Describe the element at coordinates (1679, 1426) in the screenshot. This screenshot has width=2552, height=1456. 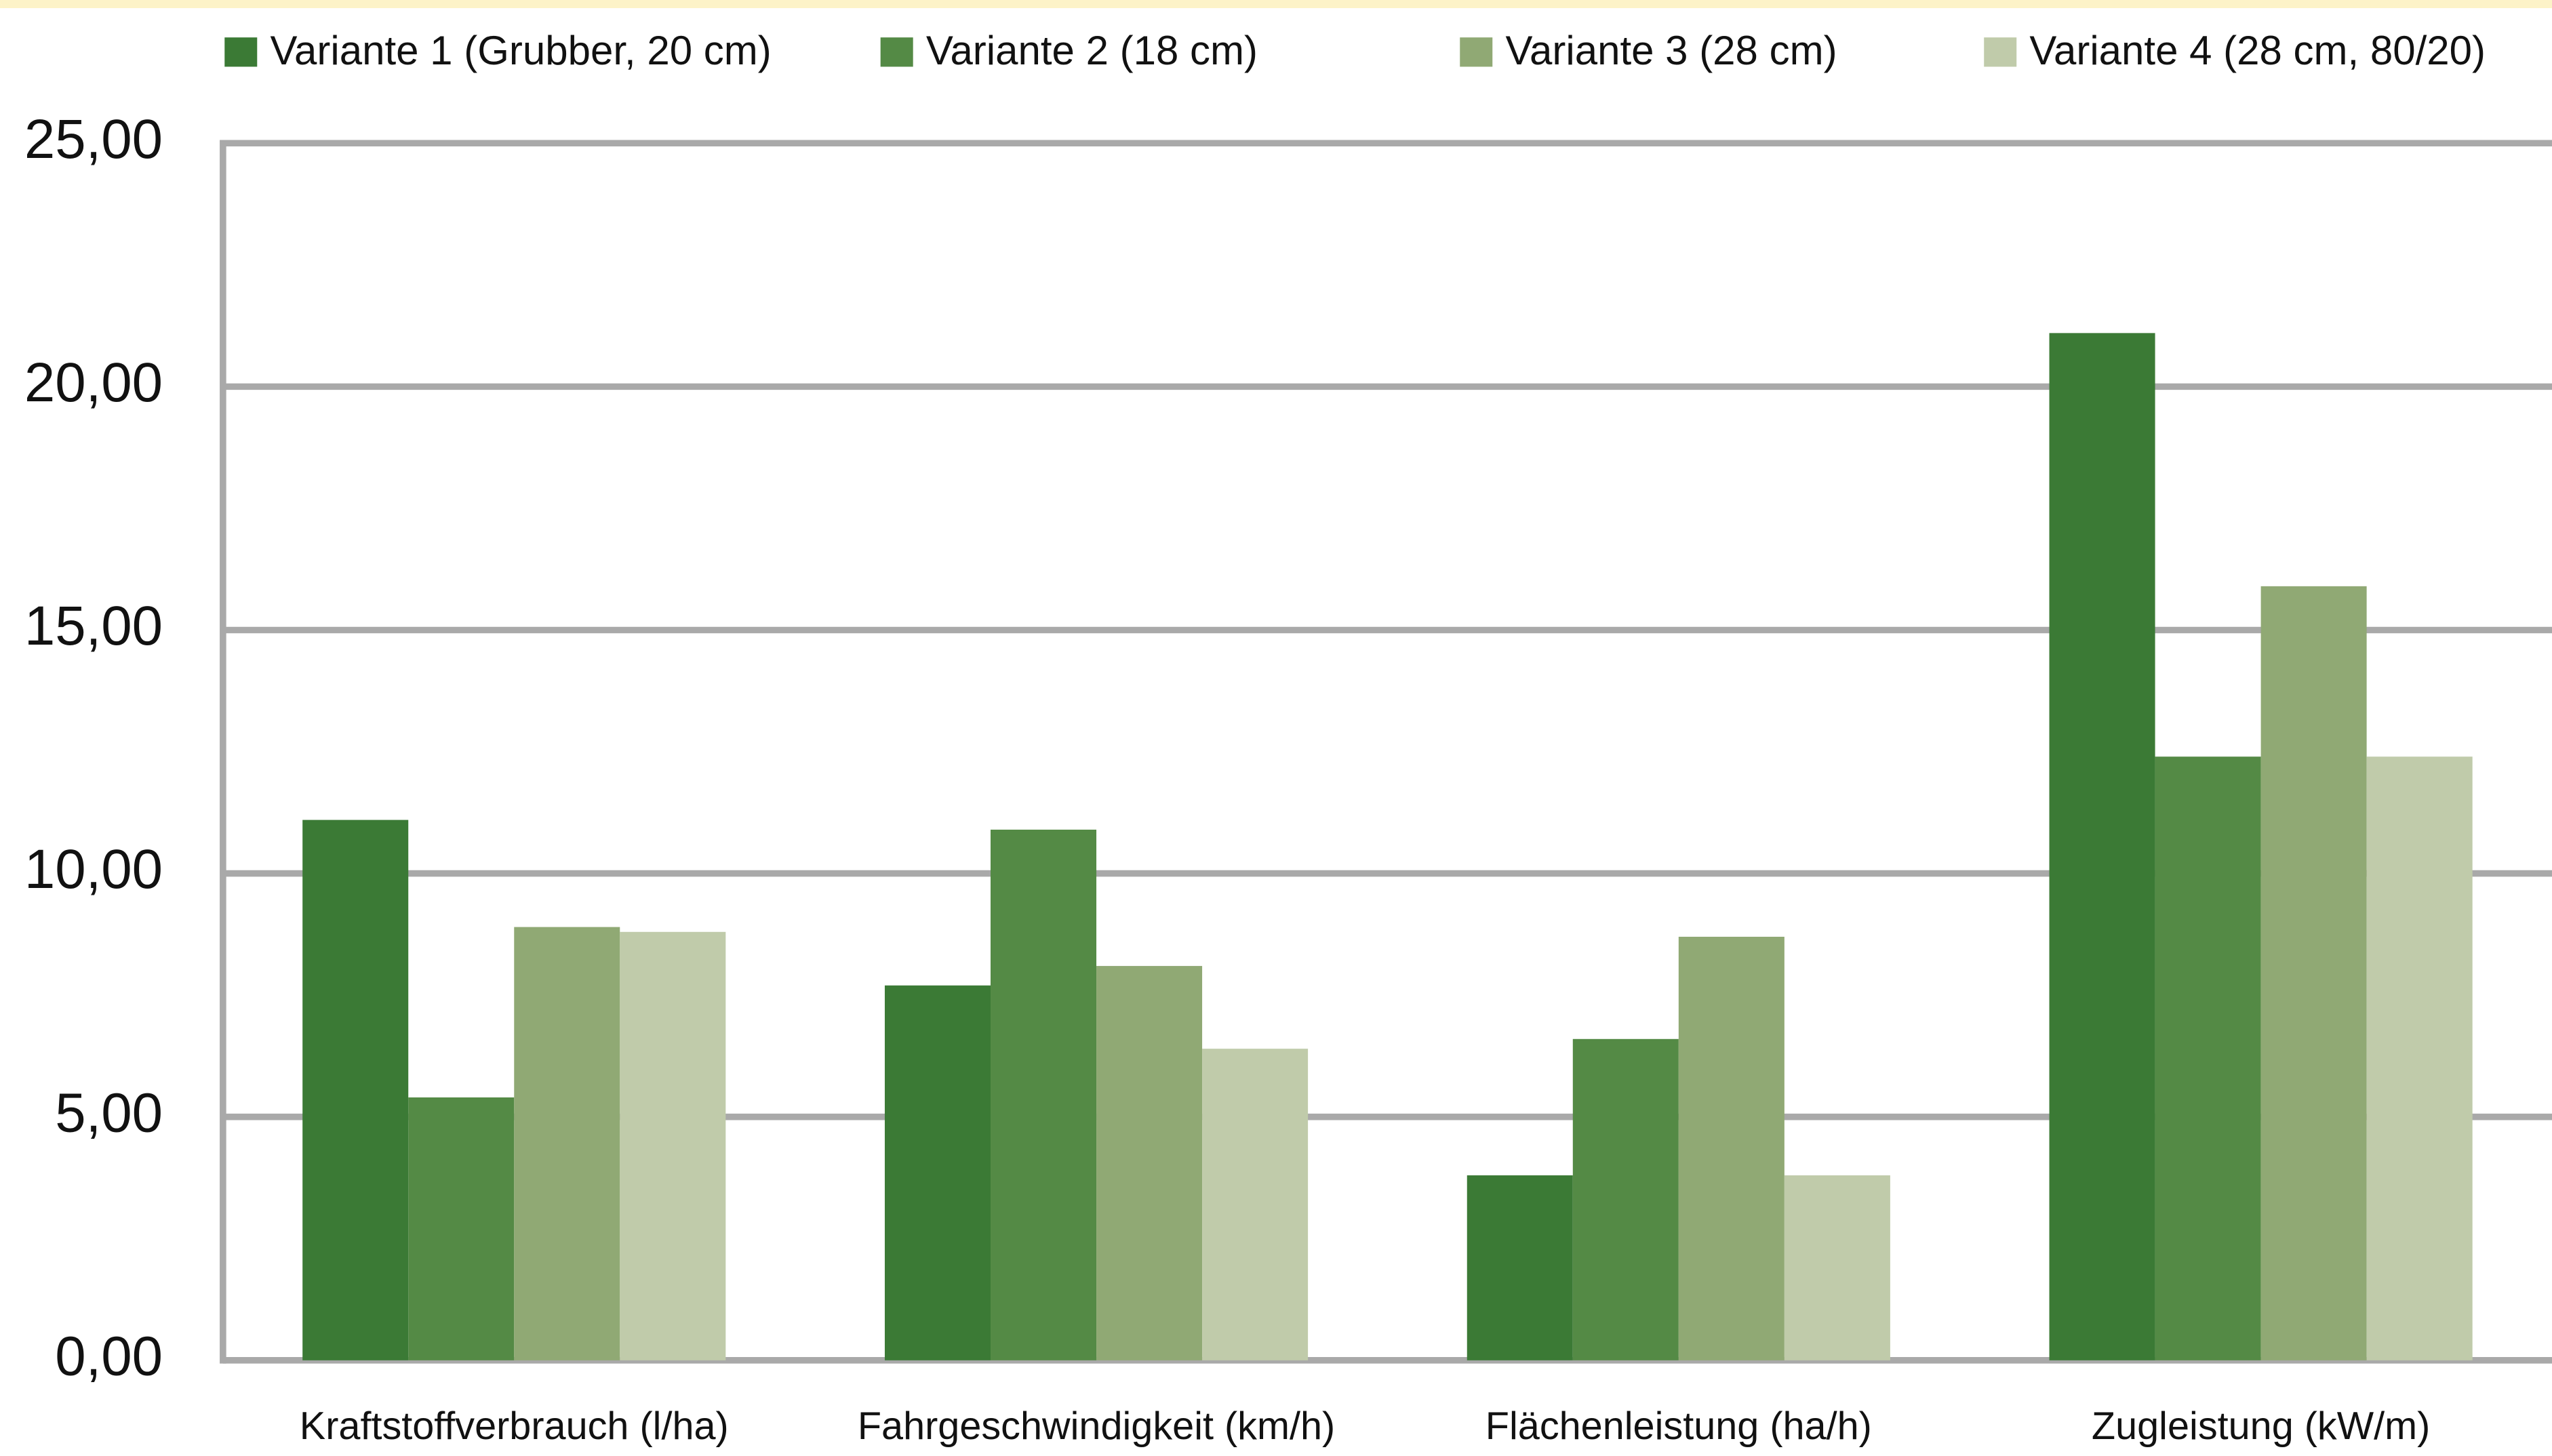
I see `x-tick-label: Flächenleistung (ha/h)` at that location.